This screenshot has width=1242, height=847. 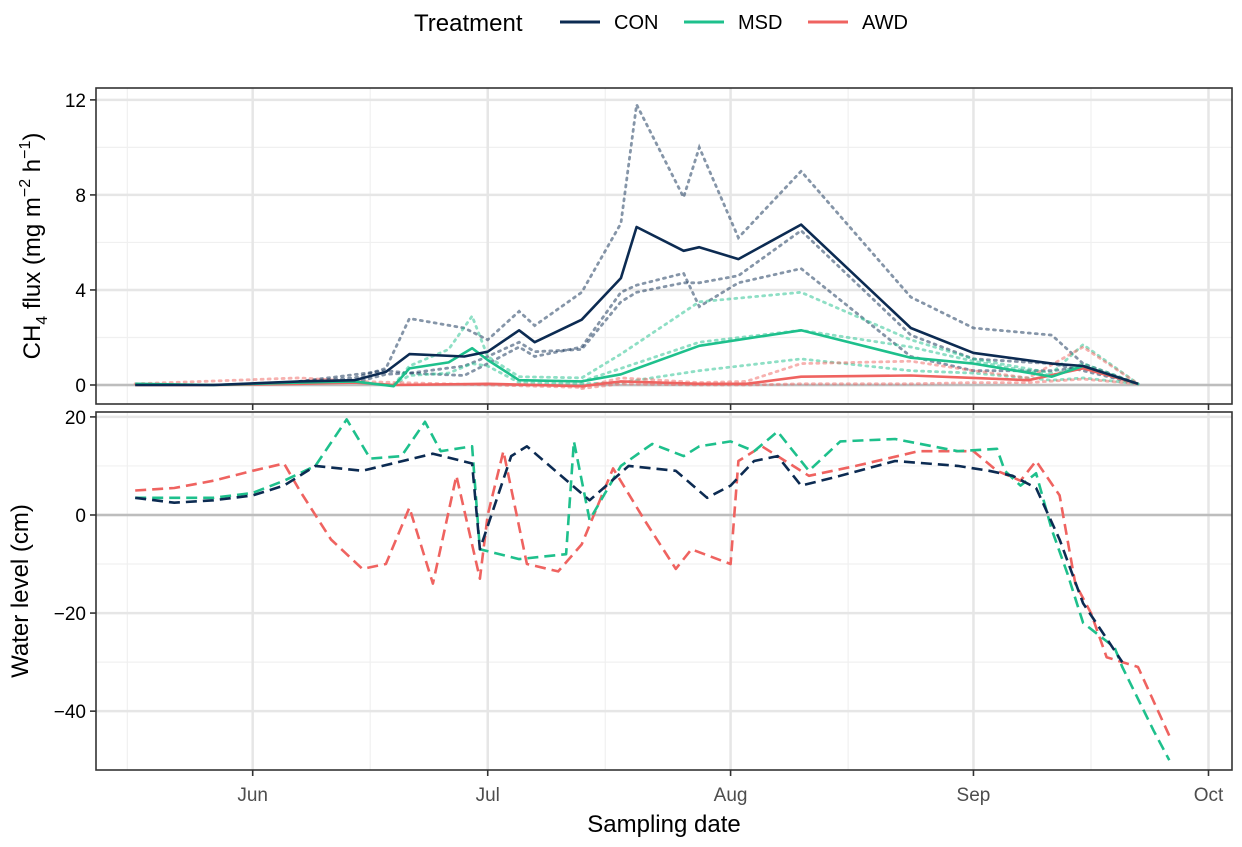 I want to click on legend-label-con: CON, so click(x=636, y=23).